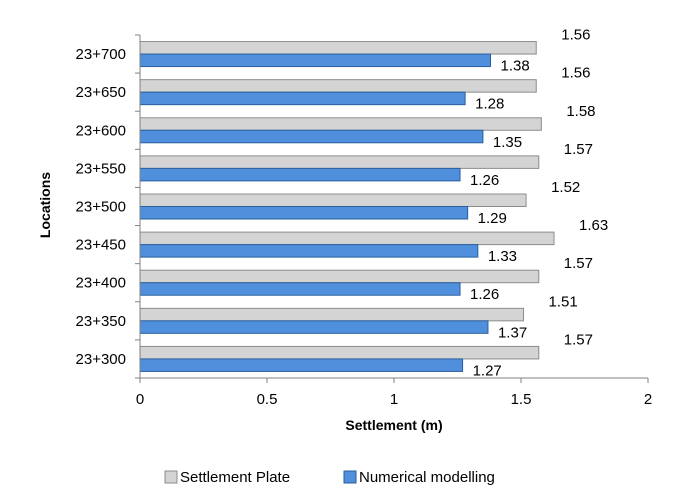 The height and width of the screenshot is (504, 689). I want to click on bar-settlement-plate-23+550, so click(339, 162).